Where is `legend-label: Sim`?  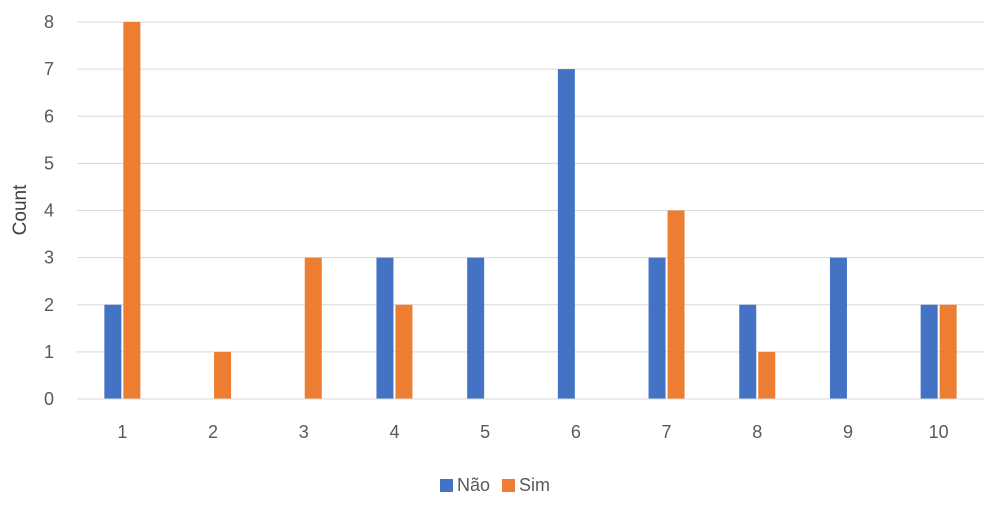 legend-label: Sim is located at coordinates (534, 485).